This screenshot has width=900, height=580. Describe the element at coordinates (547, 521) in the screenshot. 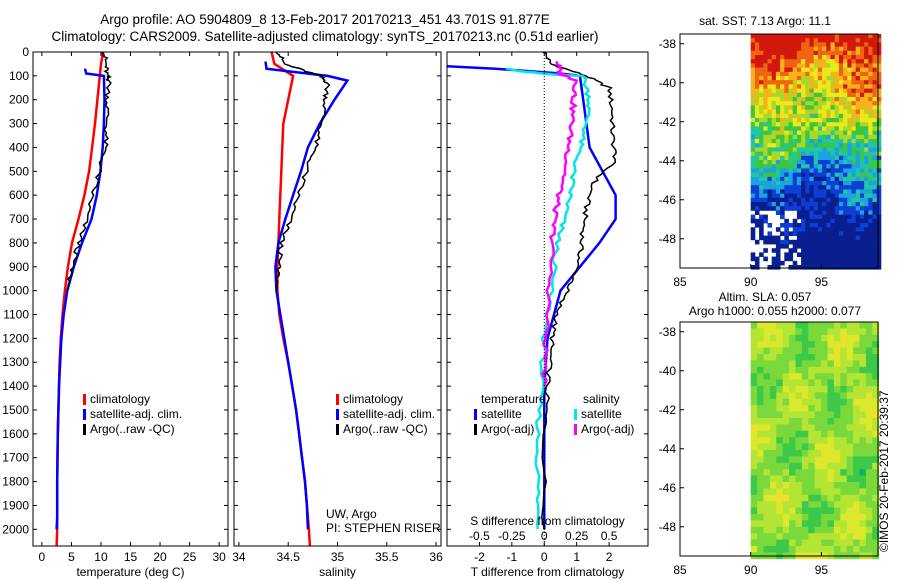

I see `sdiff-axis-title: S difference from climatology` at that location.